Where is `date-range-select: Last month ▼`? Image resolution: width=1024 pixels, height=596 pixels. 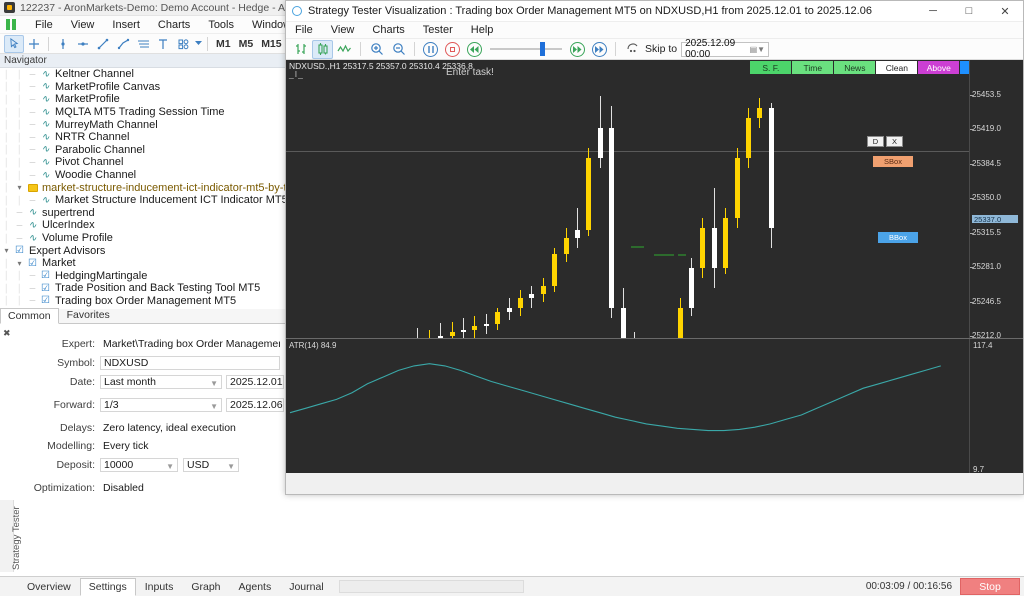 date-range-select: Last month ▼ is located at coordinates (161, 381).